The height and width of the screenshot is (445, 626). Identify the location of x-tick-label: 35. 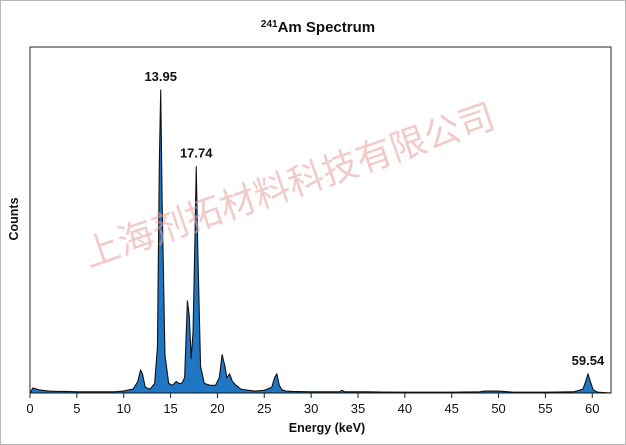
(358, 408).